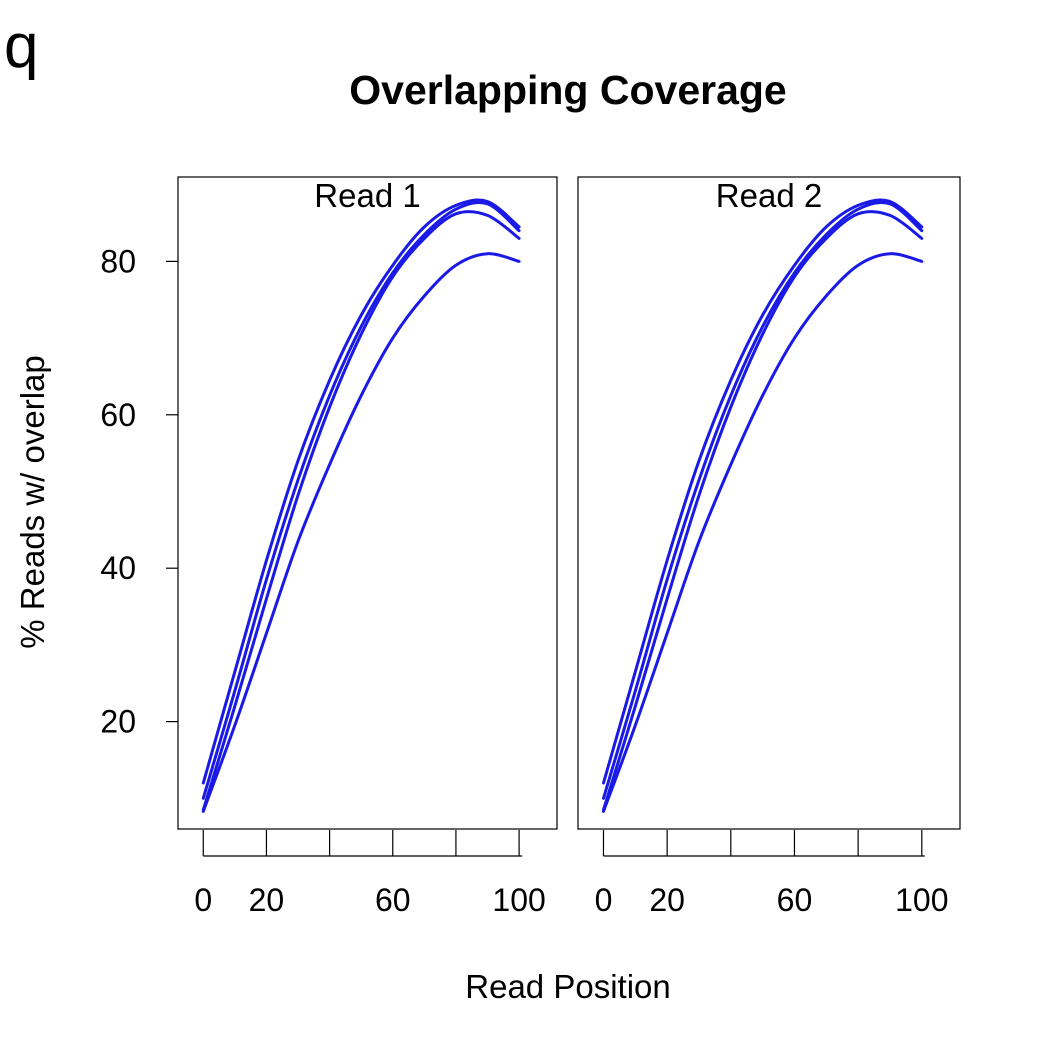  What do you see at coordinates (567, 986) in the screenshot?
I see `x-axis-label: Read Position` at bounding box center [567, 986].